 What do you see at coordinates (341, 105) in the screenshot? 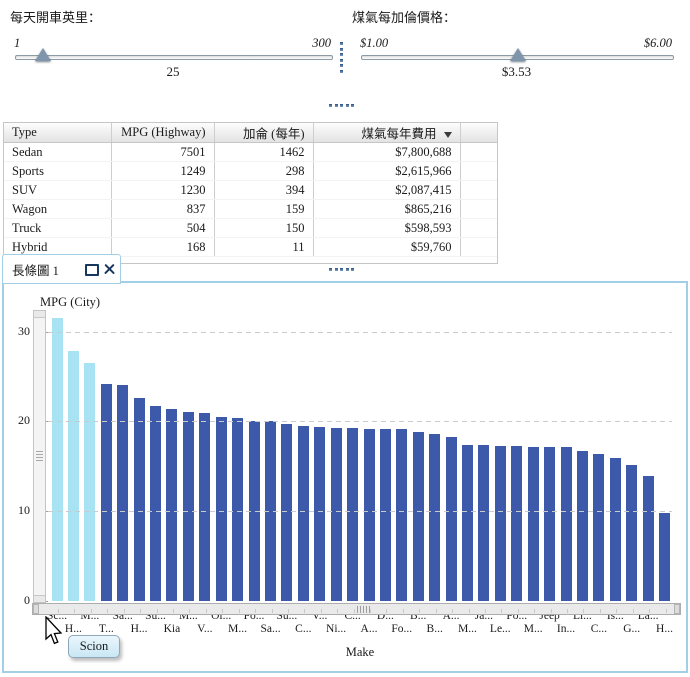
I see `horizontal-splitter-handle-top` at bounding box center [341, 105].